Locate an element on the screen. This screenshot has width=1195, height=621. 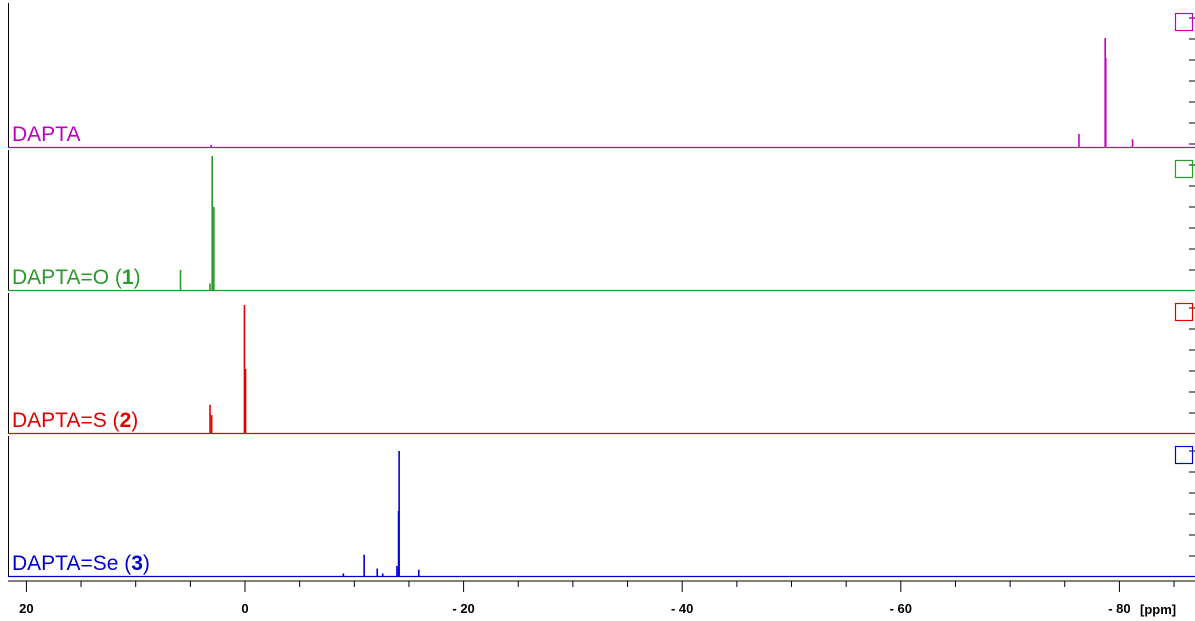
x-tick-label: 0 is located at coordinates (244, 608).